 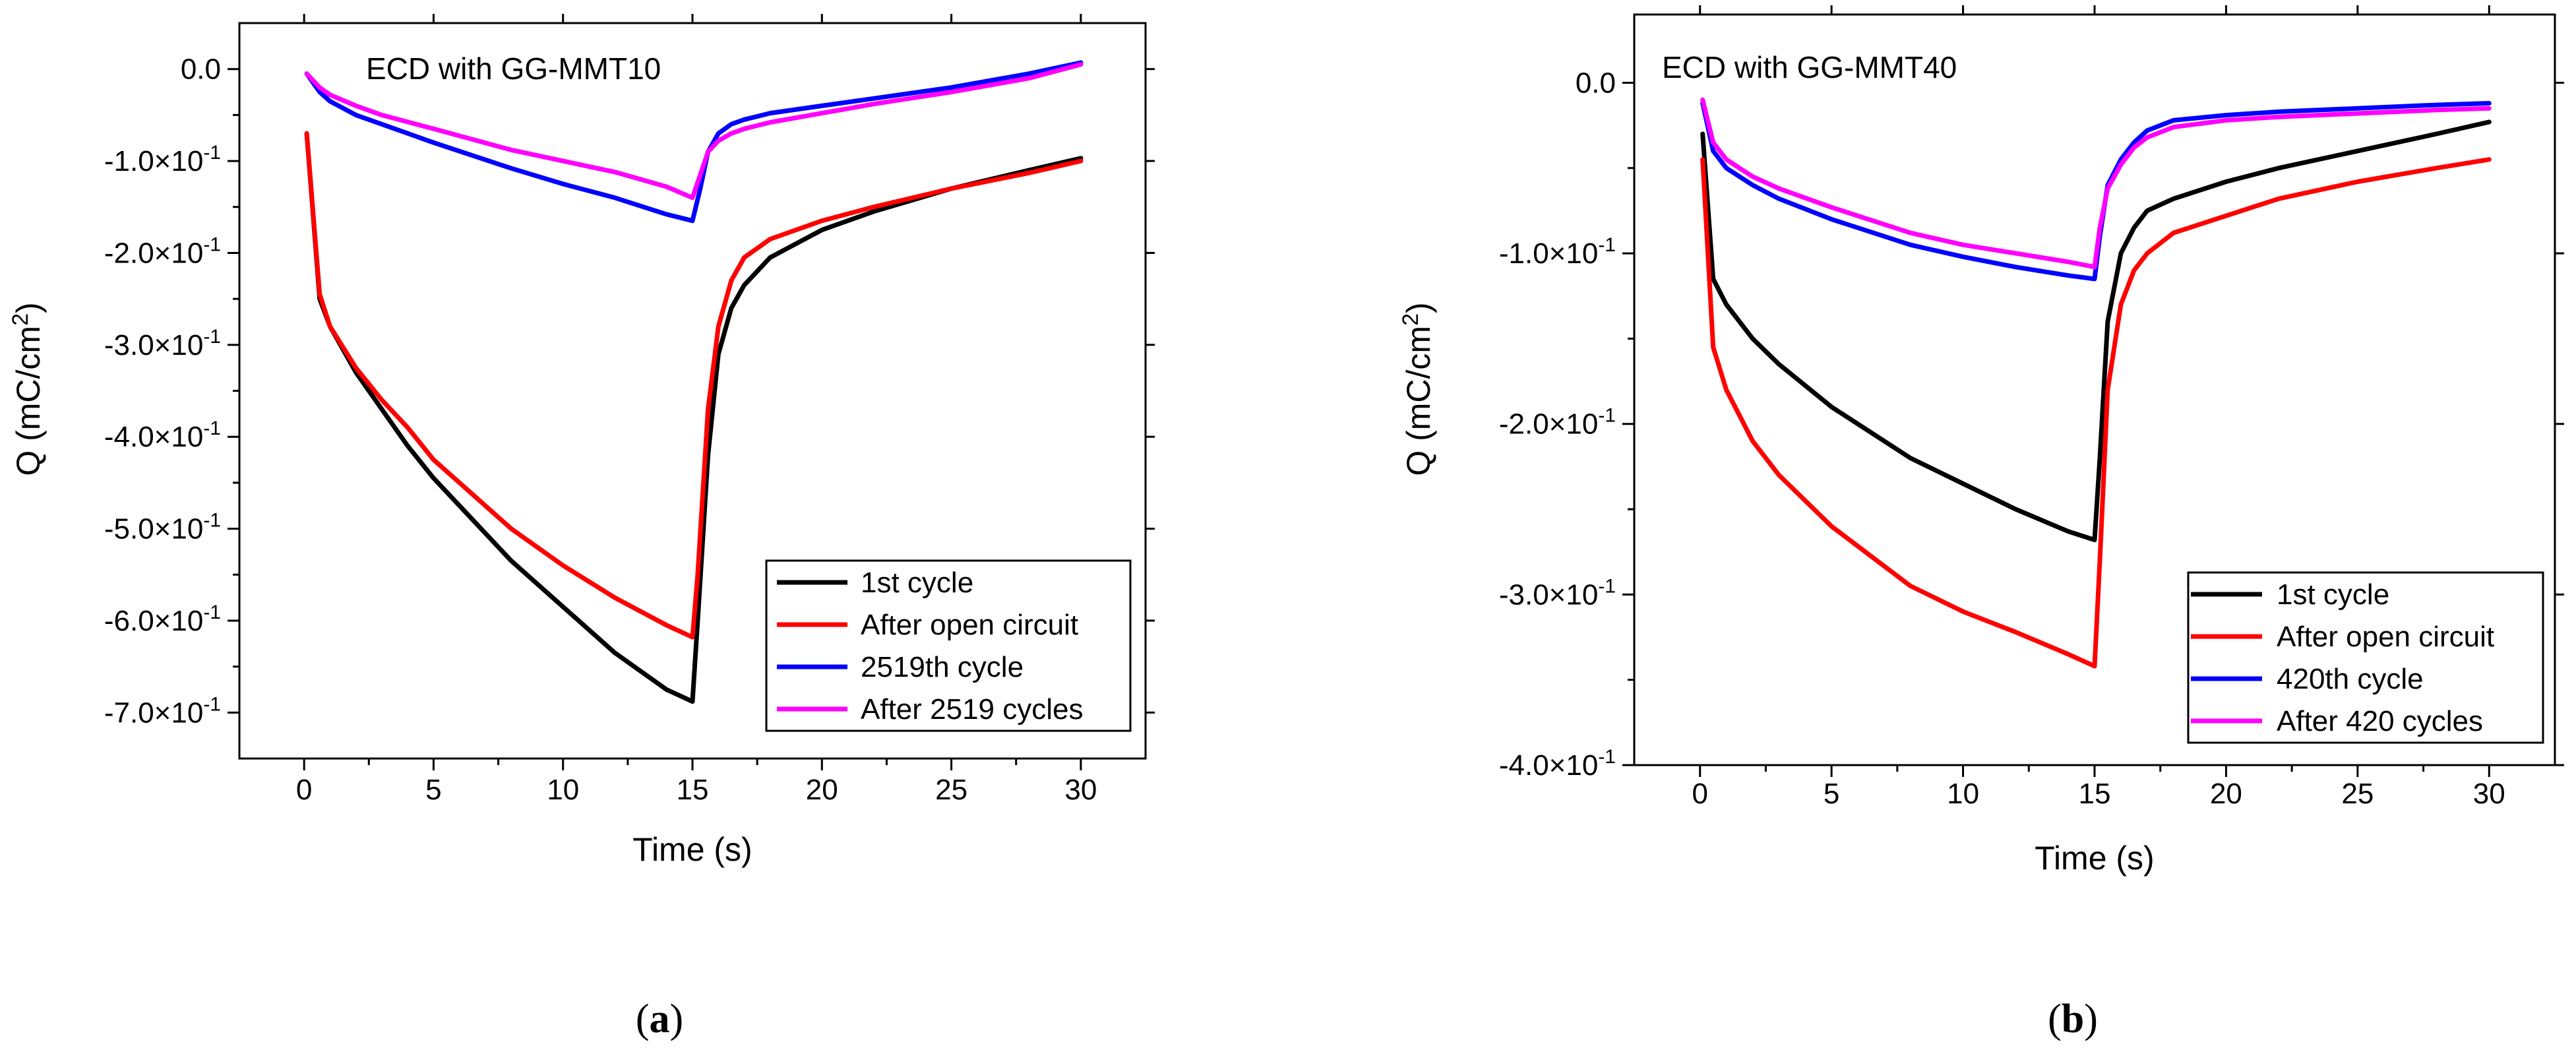 I want to click on y-tick-label: -5.0×10⁻¹, so click(x=162, y=527).